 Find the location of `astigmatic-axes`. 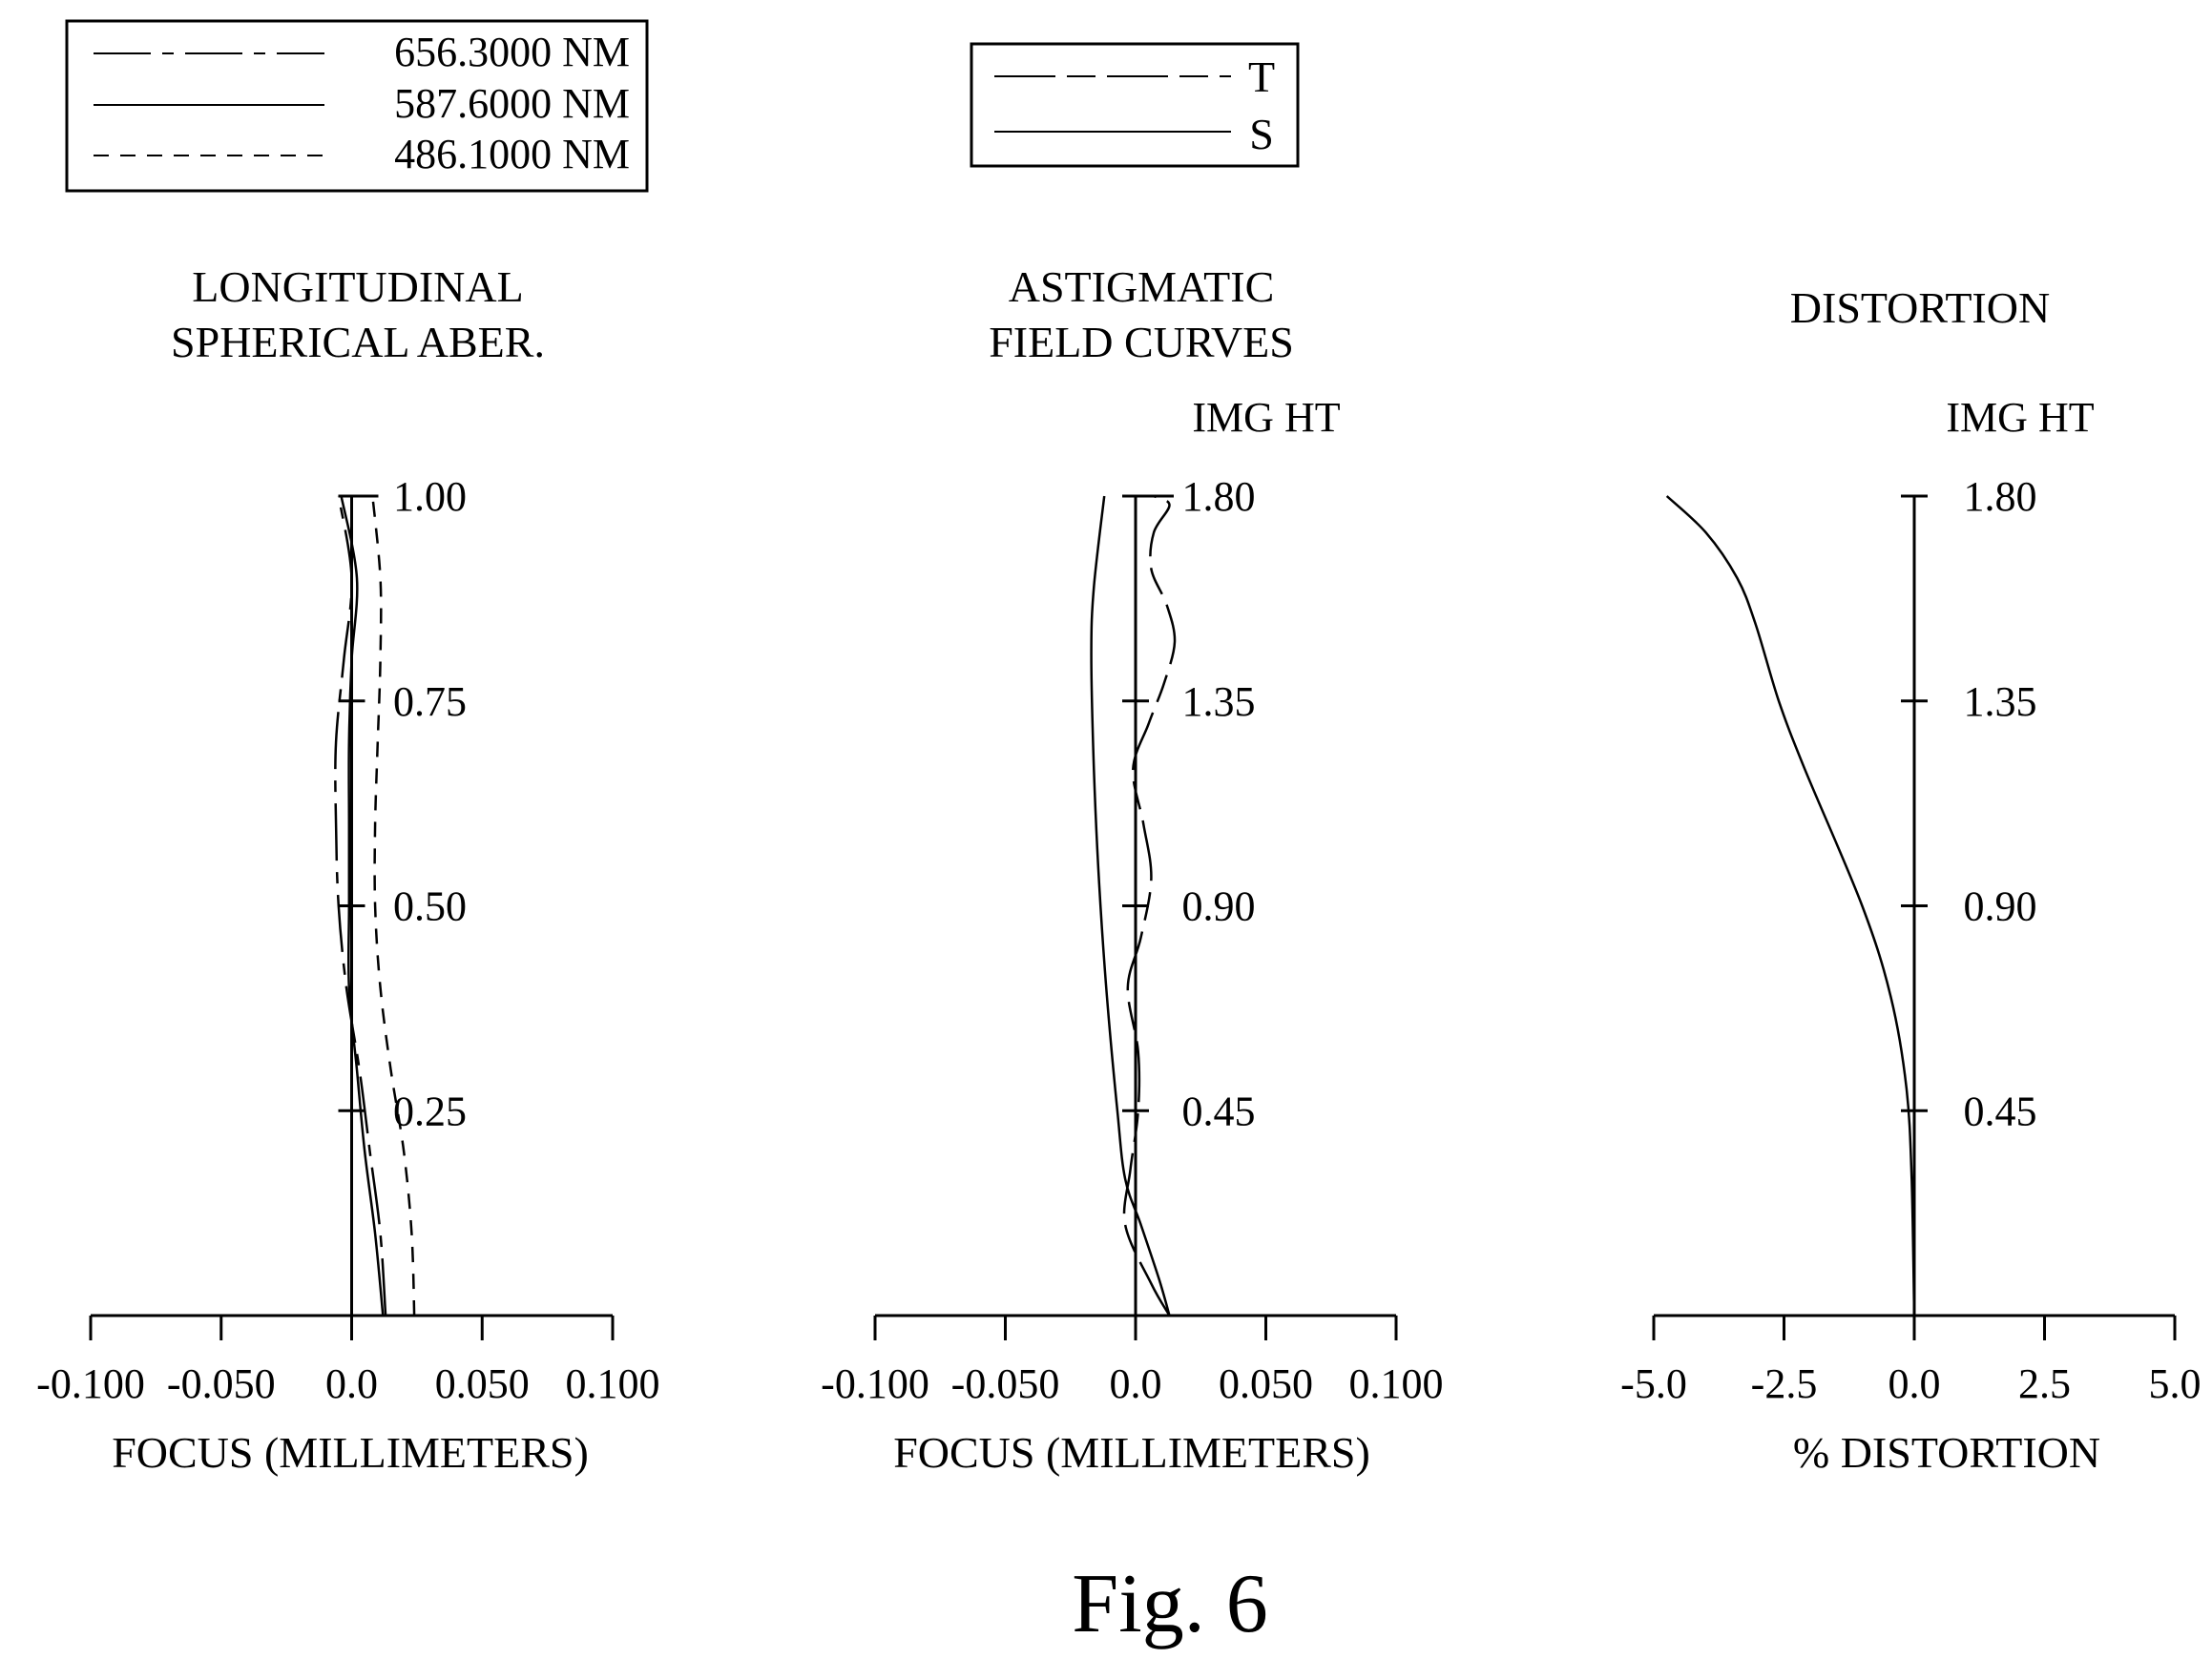

astigmatic-axes is located at coordinates (1136, 917).